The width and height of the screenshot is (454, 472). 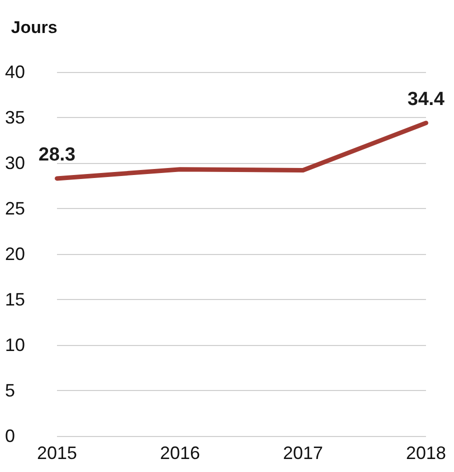 I want to click on x-tick-label: 2015, so click(x=57, y=453).